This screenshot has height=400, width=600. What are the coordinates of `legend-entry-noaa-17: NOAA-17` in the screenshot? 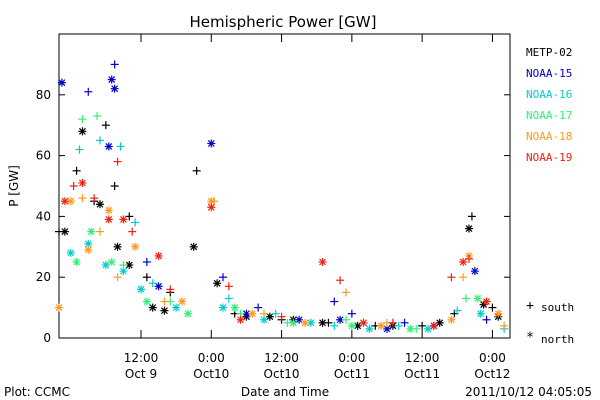 It's located at (549, 115).